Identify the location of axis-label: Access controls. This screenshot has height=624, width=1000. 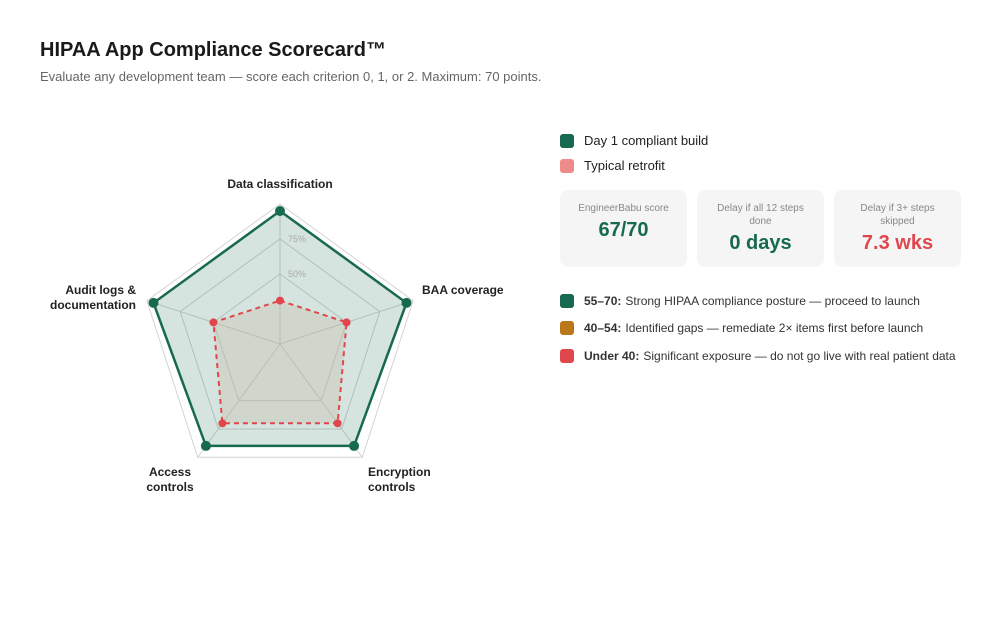
(170, 479).